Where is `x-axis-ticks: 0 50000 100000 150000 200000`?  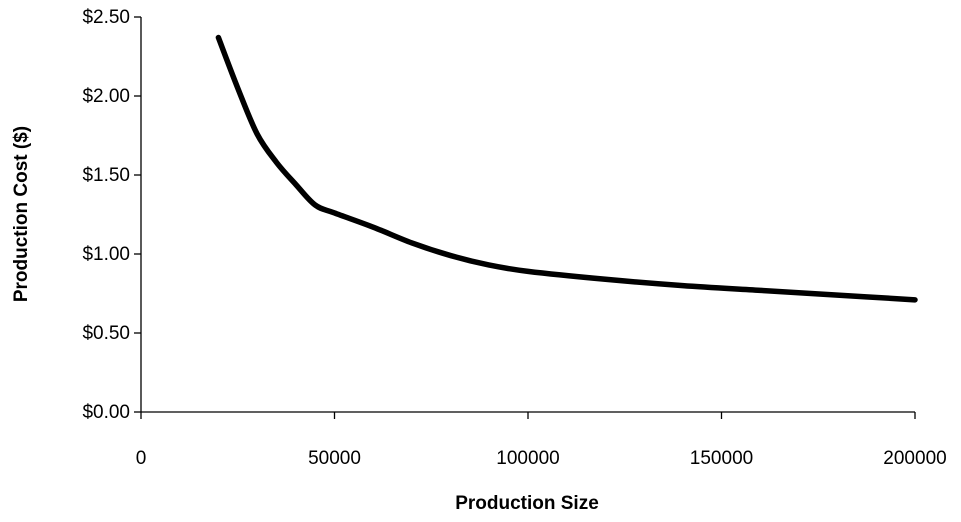
x-axis-ticks: 0 50000 100000 150000 200000 is located at coordinates (541, 440).